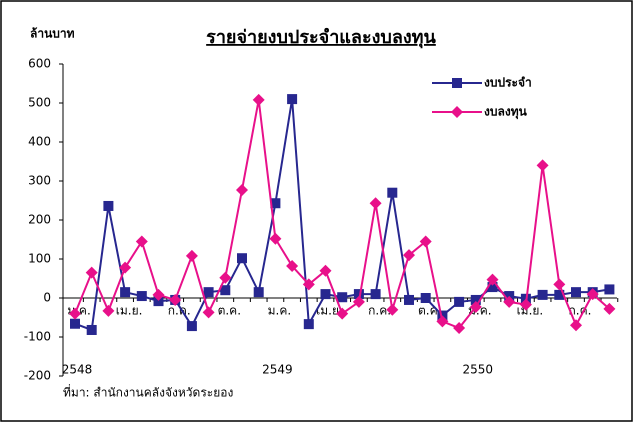  I want to click on x-tick-label: ก.ค., so click(379, 311).